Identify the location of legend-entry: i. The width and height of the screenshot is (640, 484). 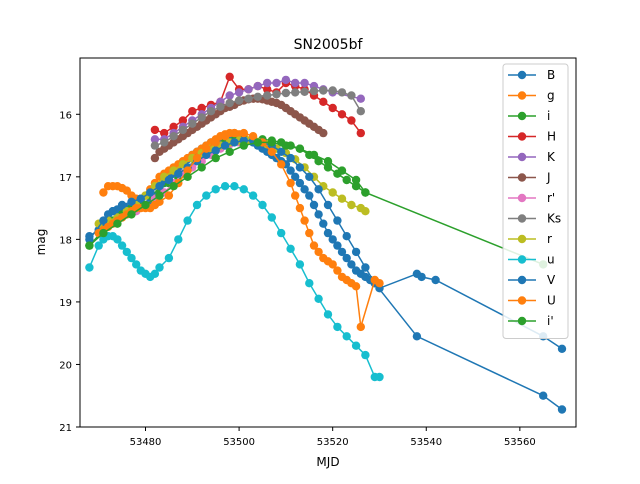
(529, 116).